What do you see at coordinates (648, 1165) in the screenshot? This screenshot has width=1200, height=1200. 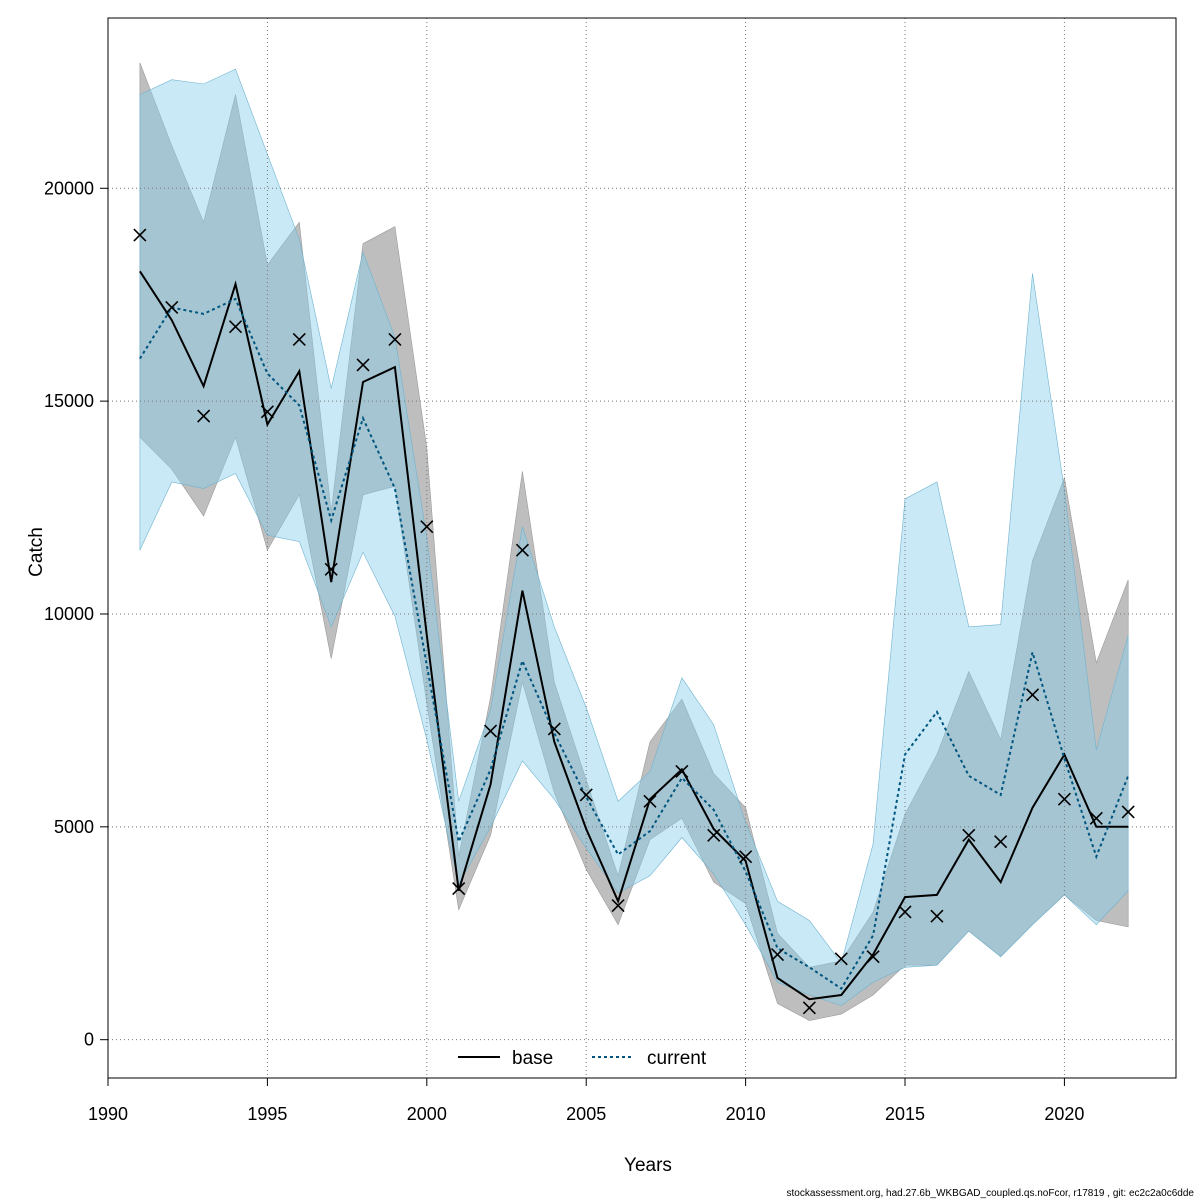 I see `x-axis-title: Years` at bounding box center [648, 1165].